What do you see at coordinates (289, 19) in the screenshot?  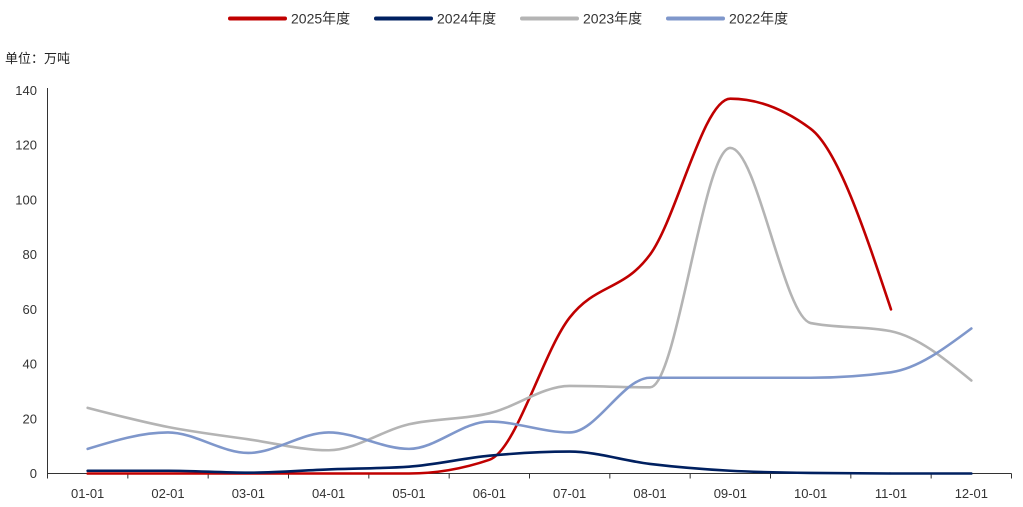 I see `legend-item-2025: 2025年度` at bounding box center [289, 19].